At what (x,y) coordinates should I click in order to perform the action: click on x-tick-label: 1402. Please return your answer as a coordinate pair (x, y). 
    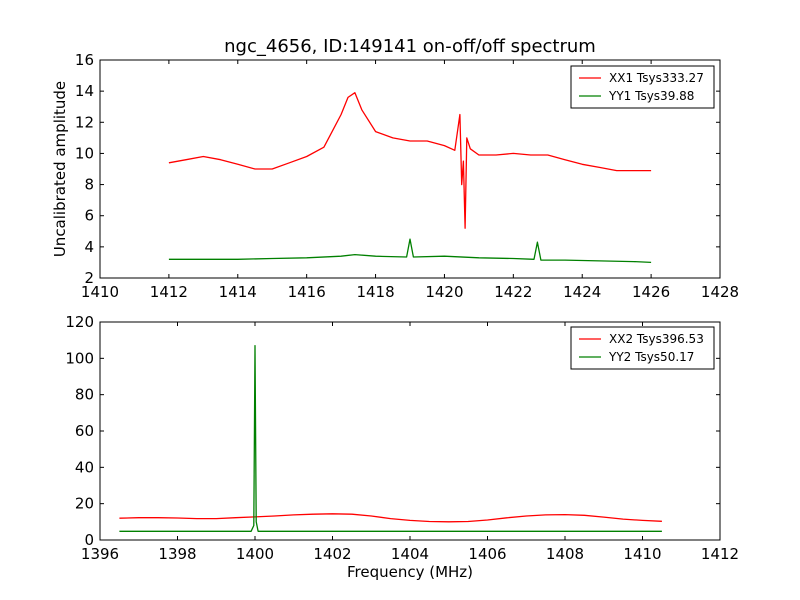
    Looking at the image, I should click on (332, 554).